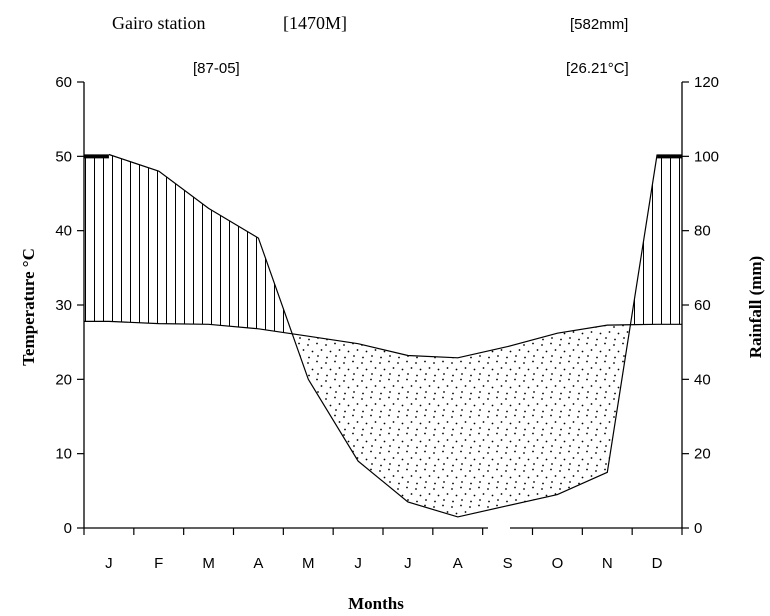  Describe the element at coordinates (558, 563) in the screenshot. I see `month-label: O` at that location.